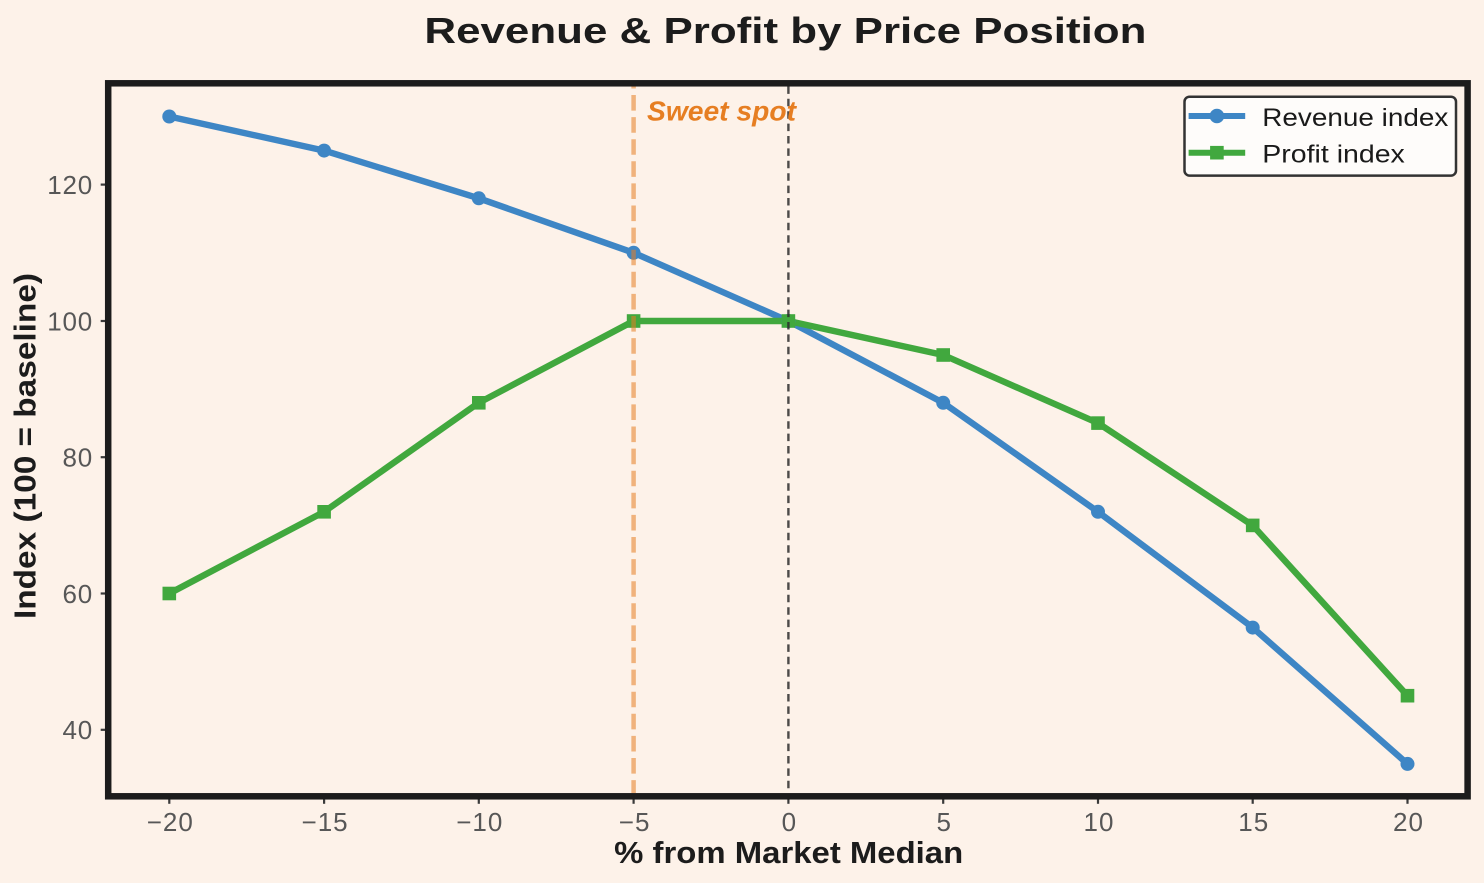  What do you see at coordinates (789, 822) in the screenshot?
I see `svg-text: 0` at bounding box center [789, 822].